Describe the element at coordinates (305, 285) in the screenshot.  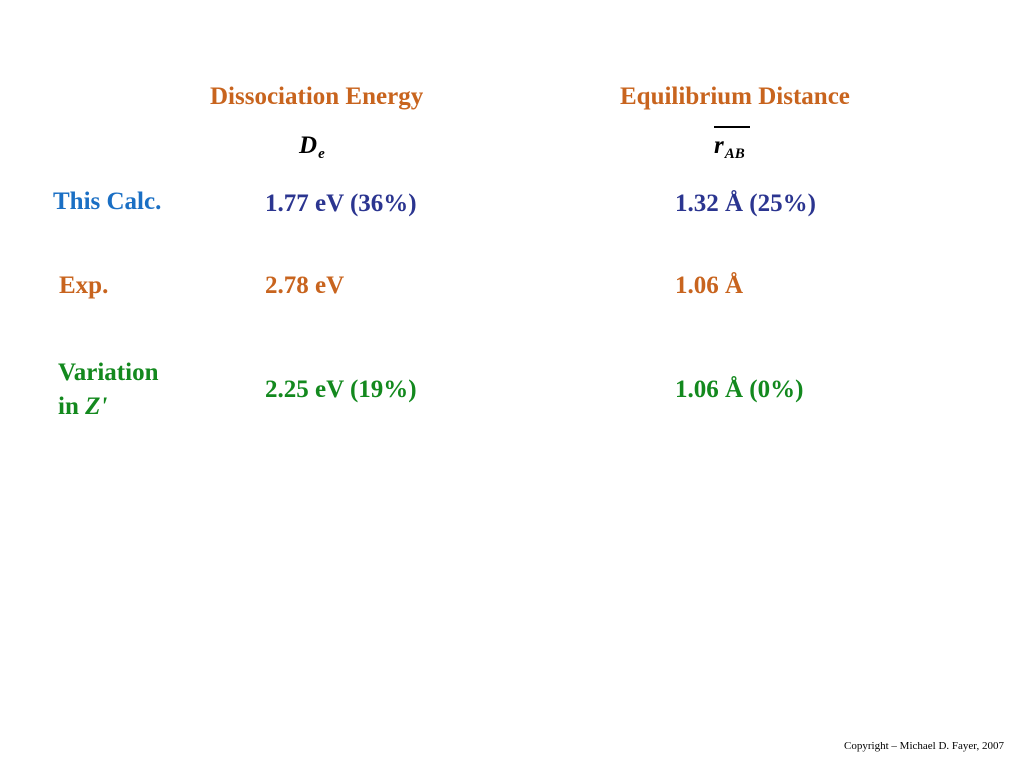
I see `row-exp-energy: 2.78 eV` at that location.